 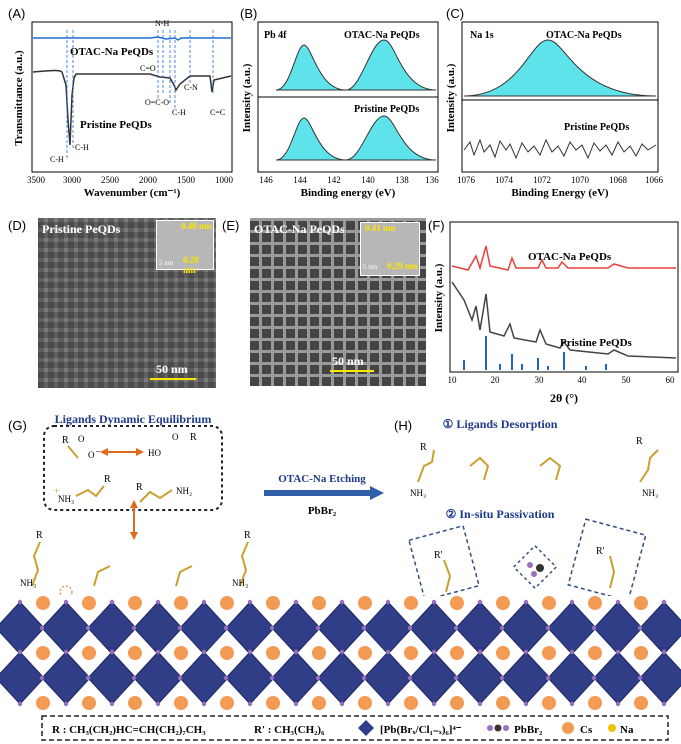 I want to click on tem-otac-scale-label: 50 nm, so click(x=348, y=361).